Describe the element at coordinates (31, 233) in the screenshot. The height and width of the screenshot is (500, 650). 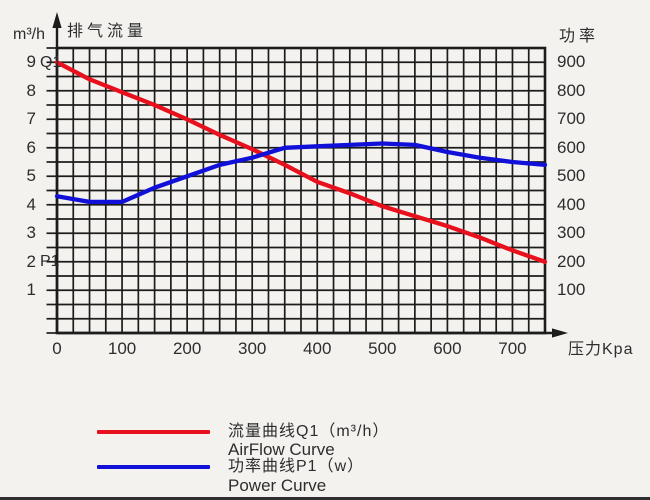
I see `y-left-tick-3: 3` at that location.